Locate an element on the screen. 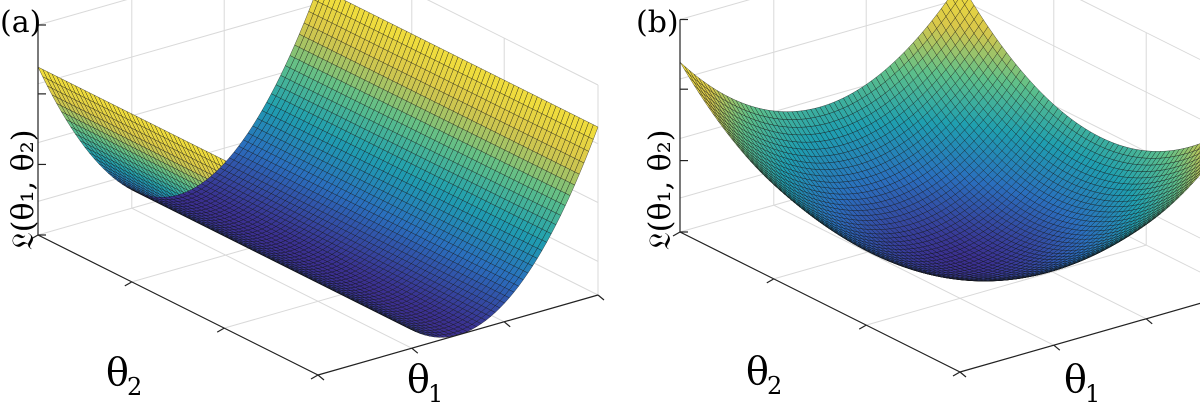  x-axis-label-a: θ 1 is located at coordinates (425, 382).